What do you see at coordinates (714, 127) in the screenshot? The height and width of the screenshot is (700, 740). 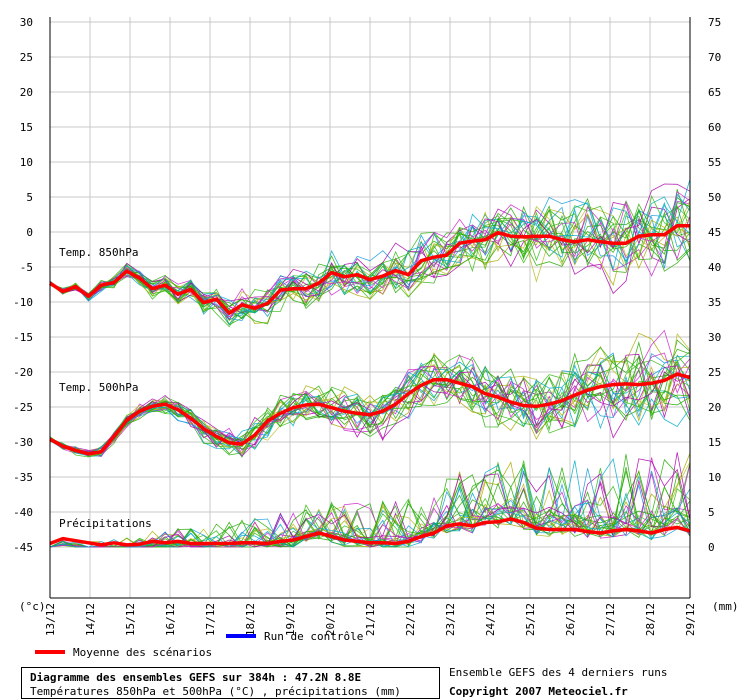 I see `right-tick-label: 60` at bounding box center [714, 127].